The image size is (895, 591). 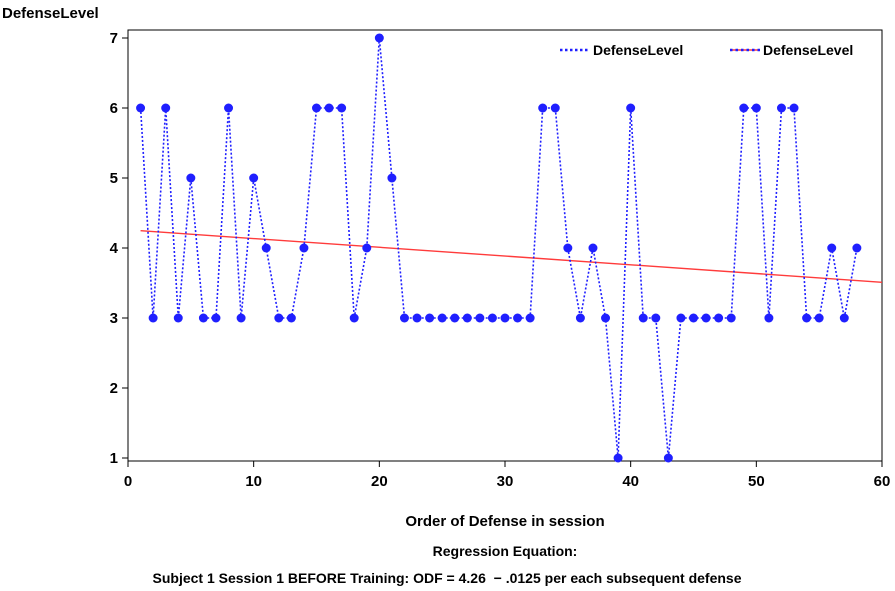 I want to click on y-tick-label: 6, so click(x=114, y=108).